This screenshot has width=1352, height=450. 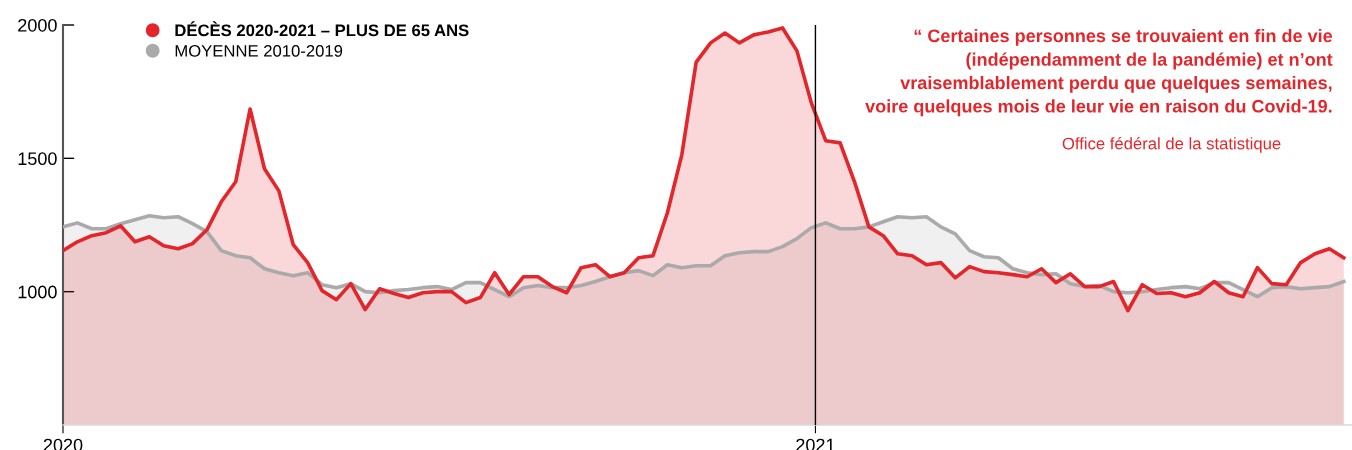 What do you see at coordinates (322, 29) in the screenshot?
I see `legend-label: DÉCÈS 2020-2021 – PLUS DE 65 ANS` at bounding box center [322, 29].